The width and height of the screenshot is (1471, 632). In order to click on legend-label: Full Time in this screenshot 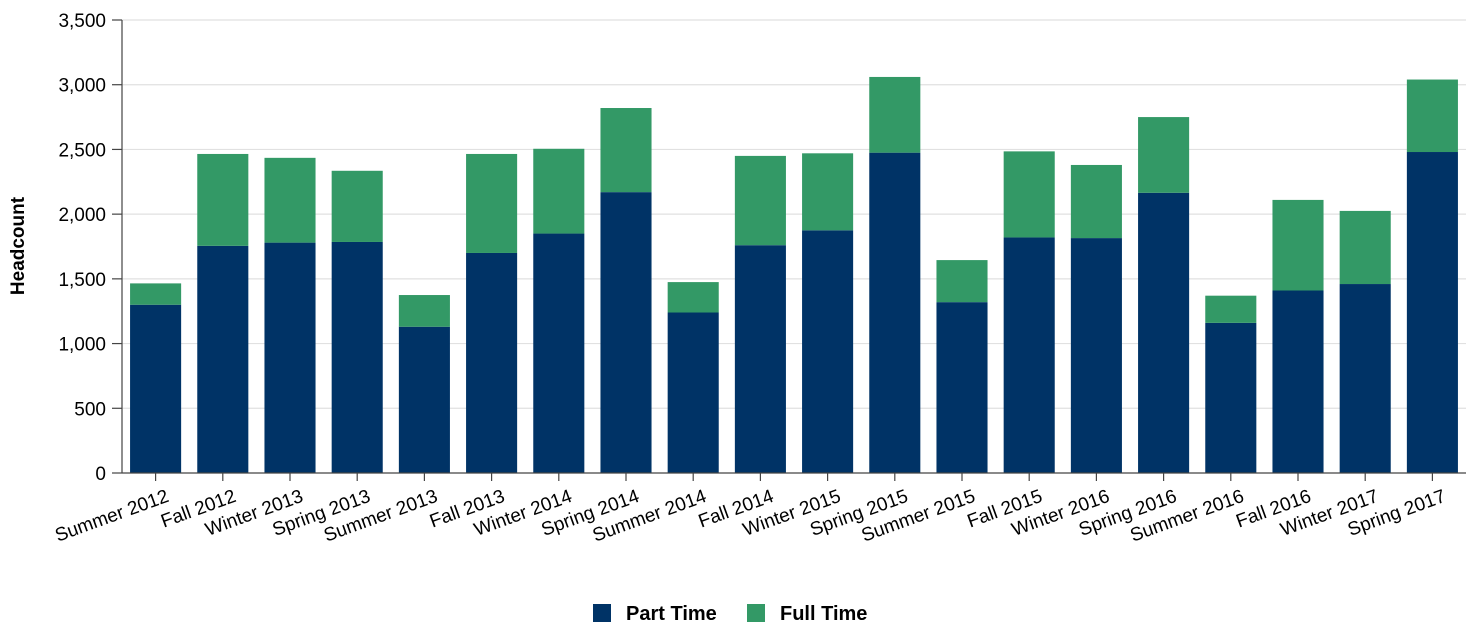, I will do `click(823, 614)`.